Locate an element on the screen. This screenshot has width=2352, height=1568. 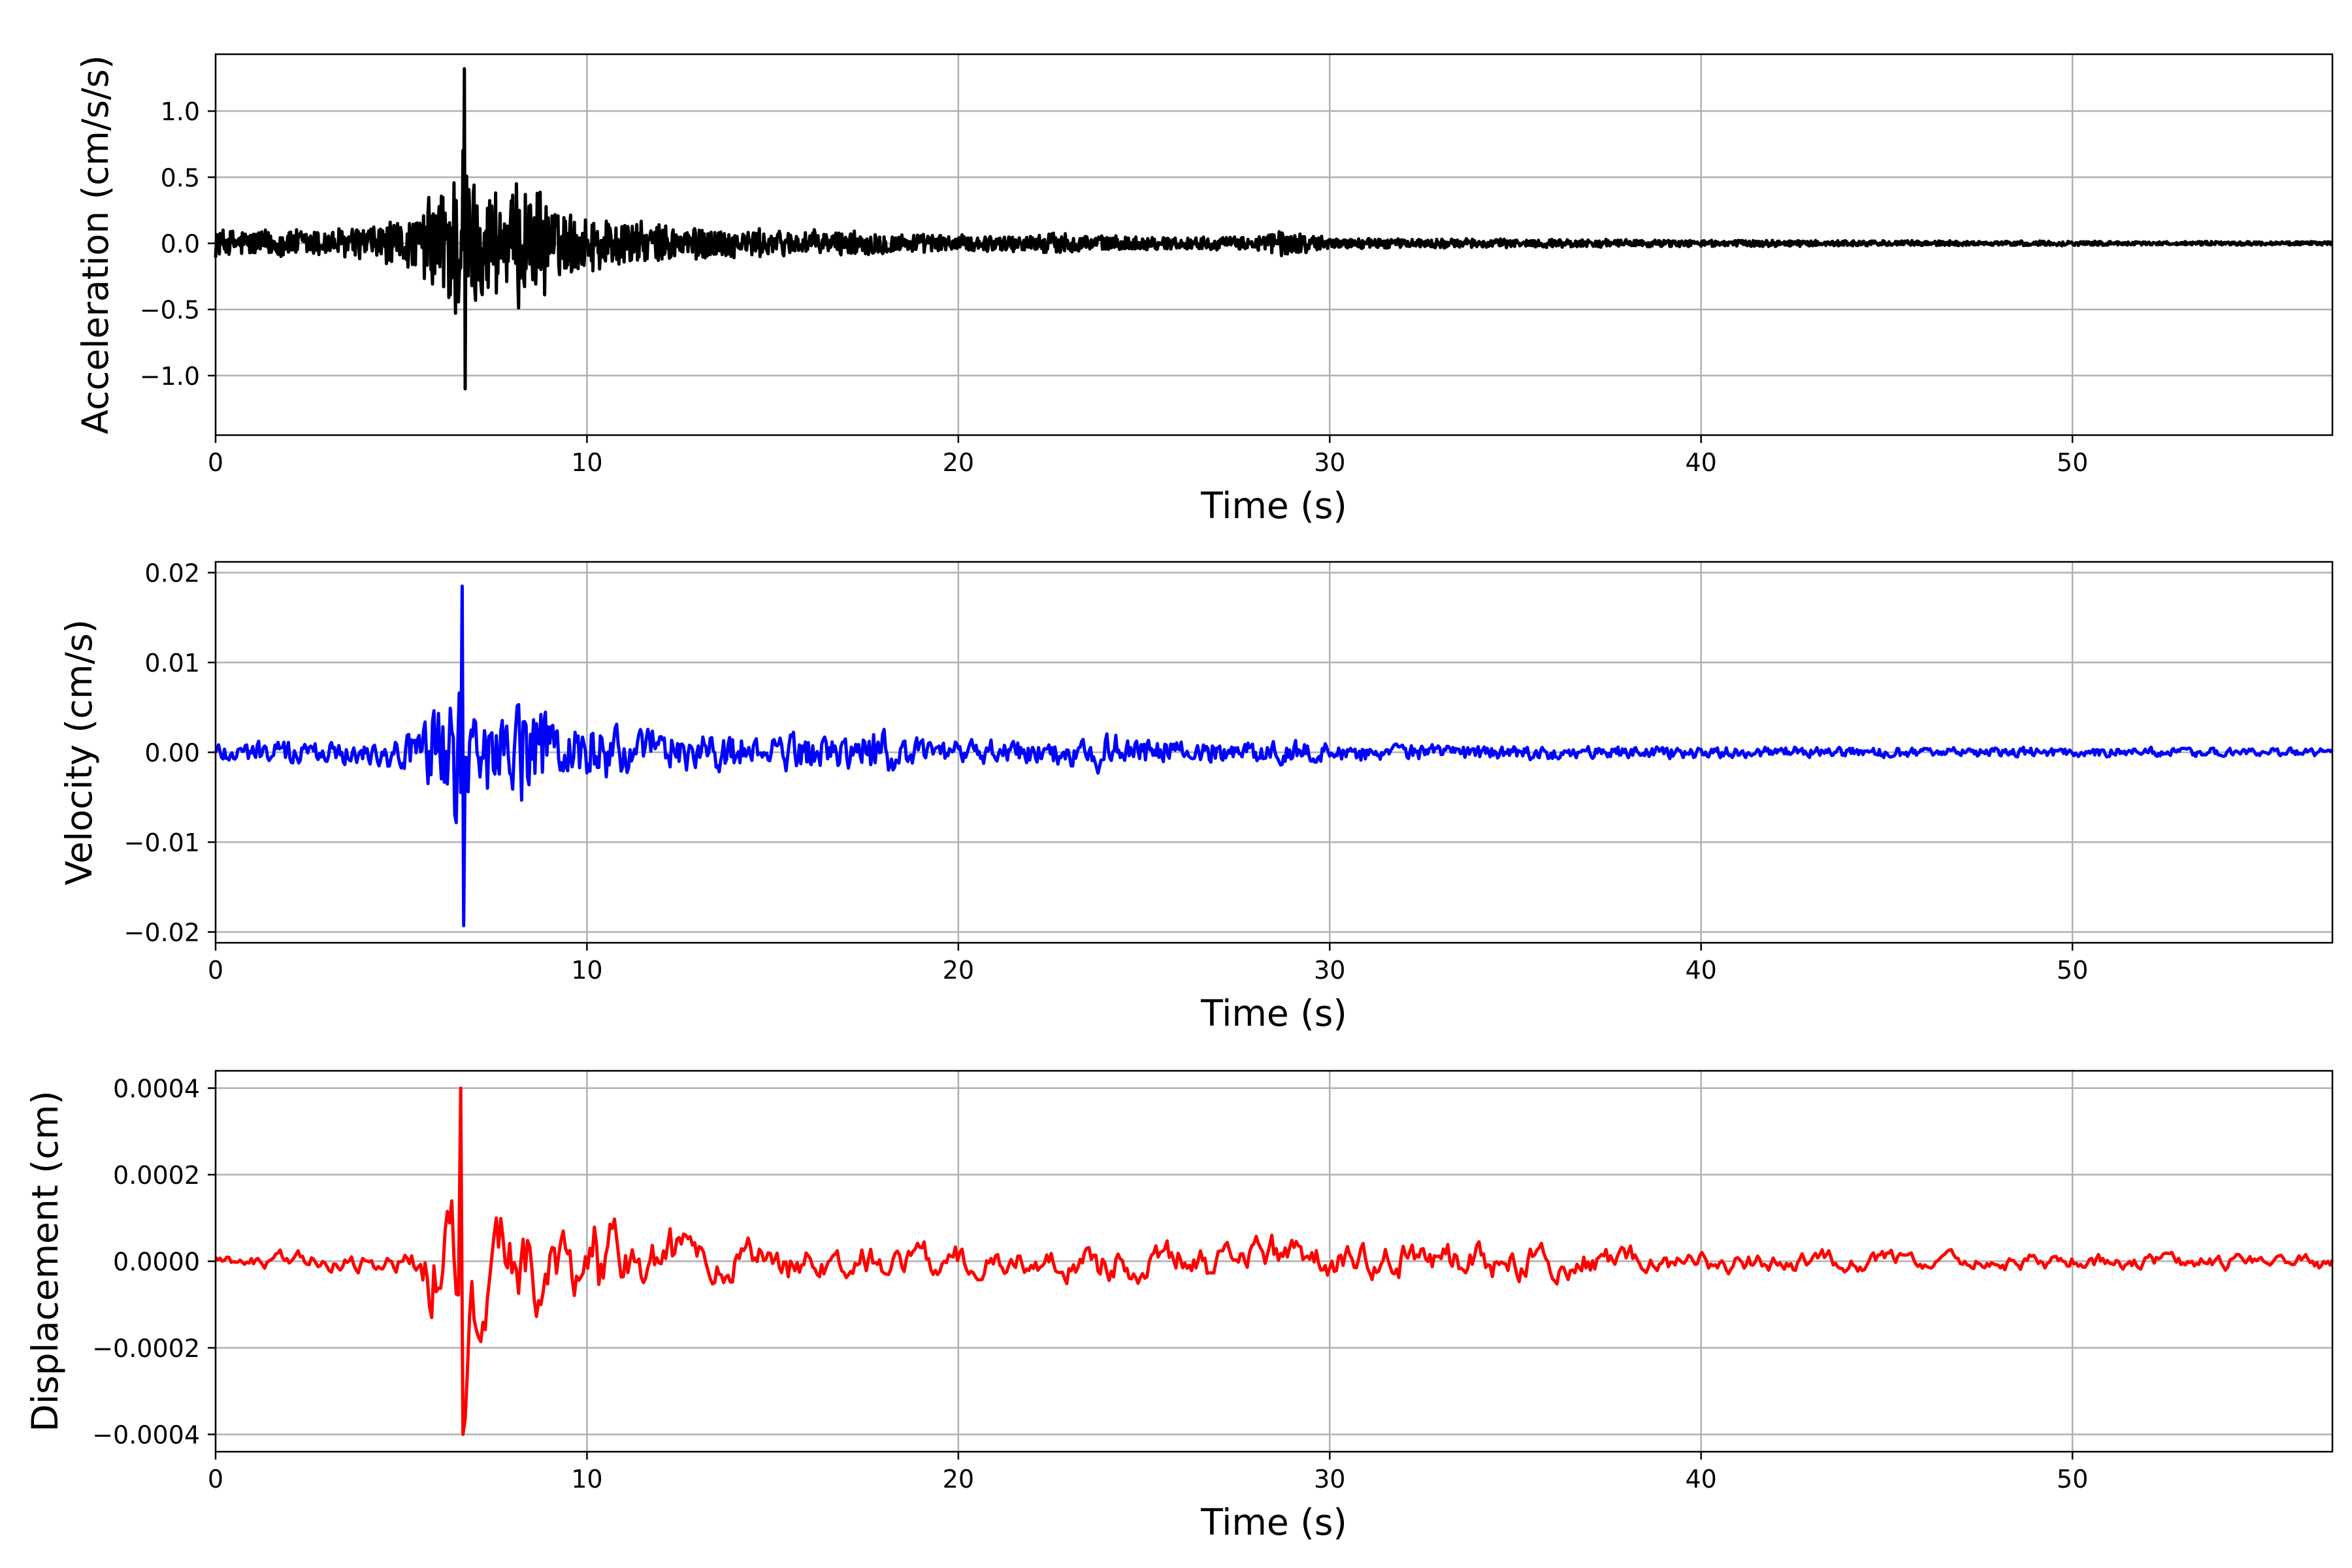
velocity-x-axis-label: Time (s) is located at coordinates (1273, 1013).